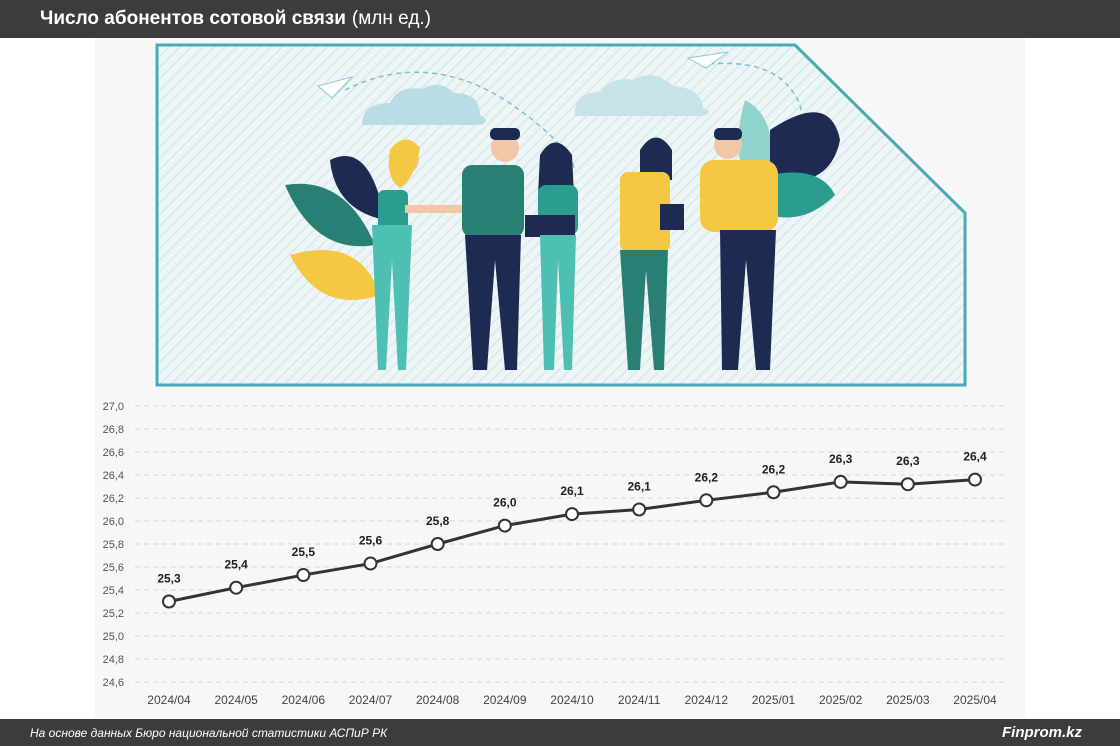  I want to click on x-tick-label: 2024/11, so click(639, 700).